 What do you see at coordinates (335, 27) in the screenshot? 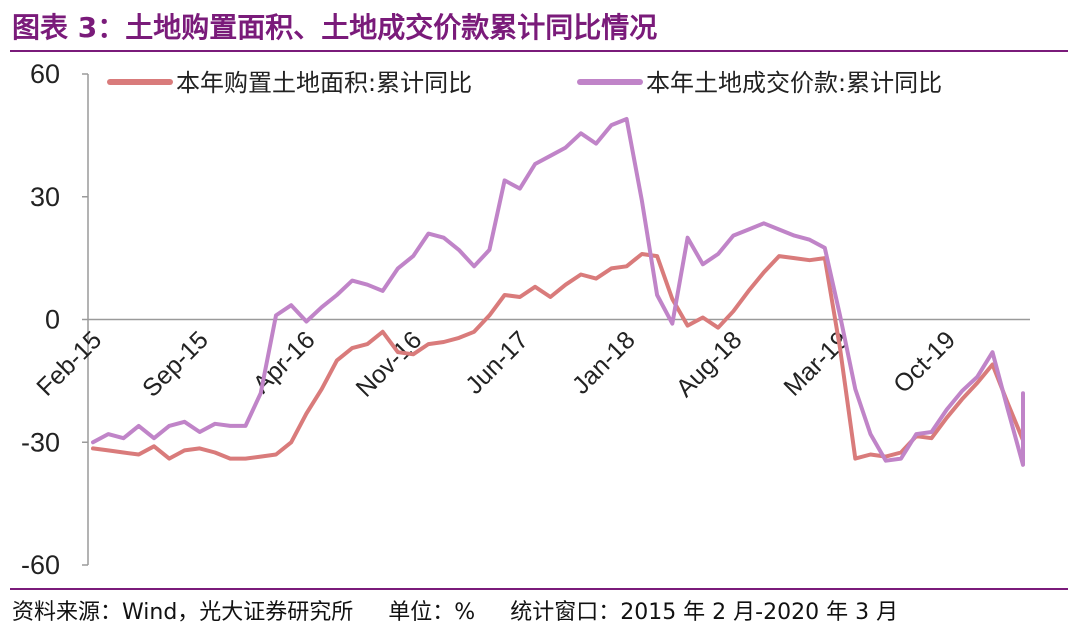
I see `chart-title: 图表 3：土地购置面积、土地成交价款累计同比情况` at bounding box center [335, 27].